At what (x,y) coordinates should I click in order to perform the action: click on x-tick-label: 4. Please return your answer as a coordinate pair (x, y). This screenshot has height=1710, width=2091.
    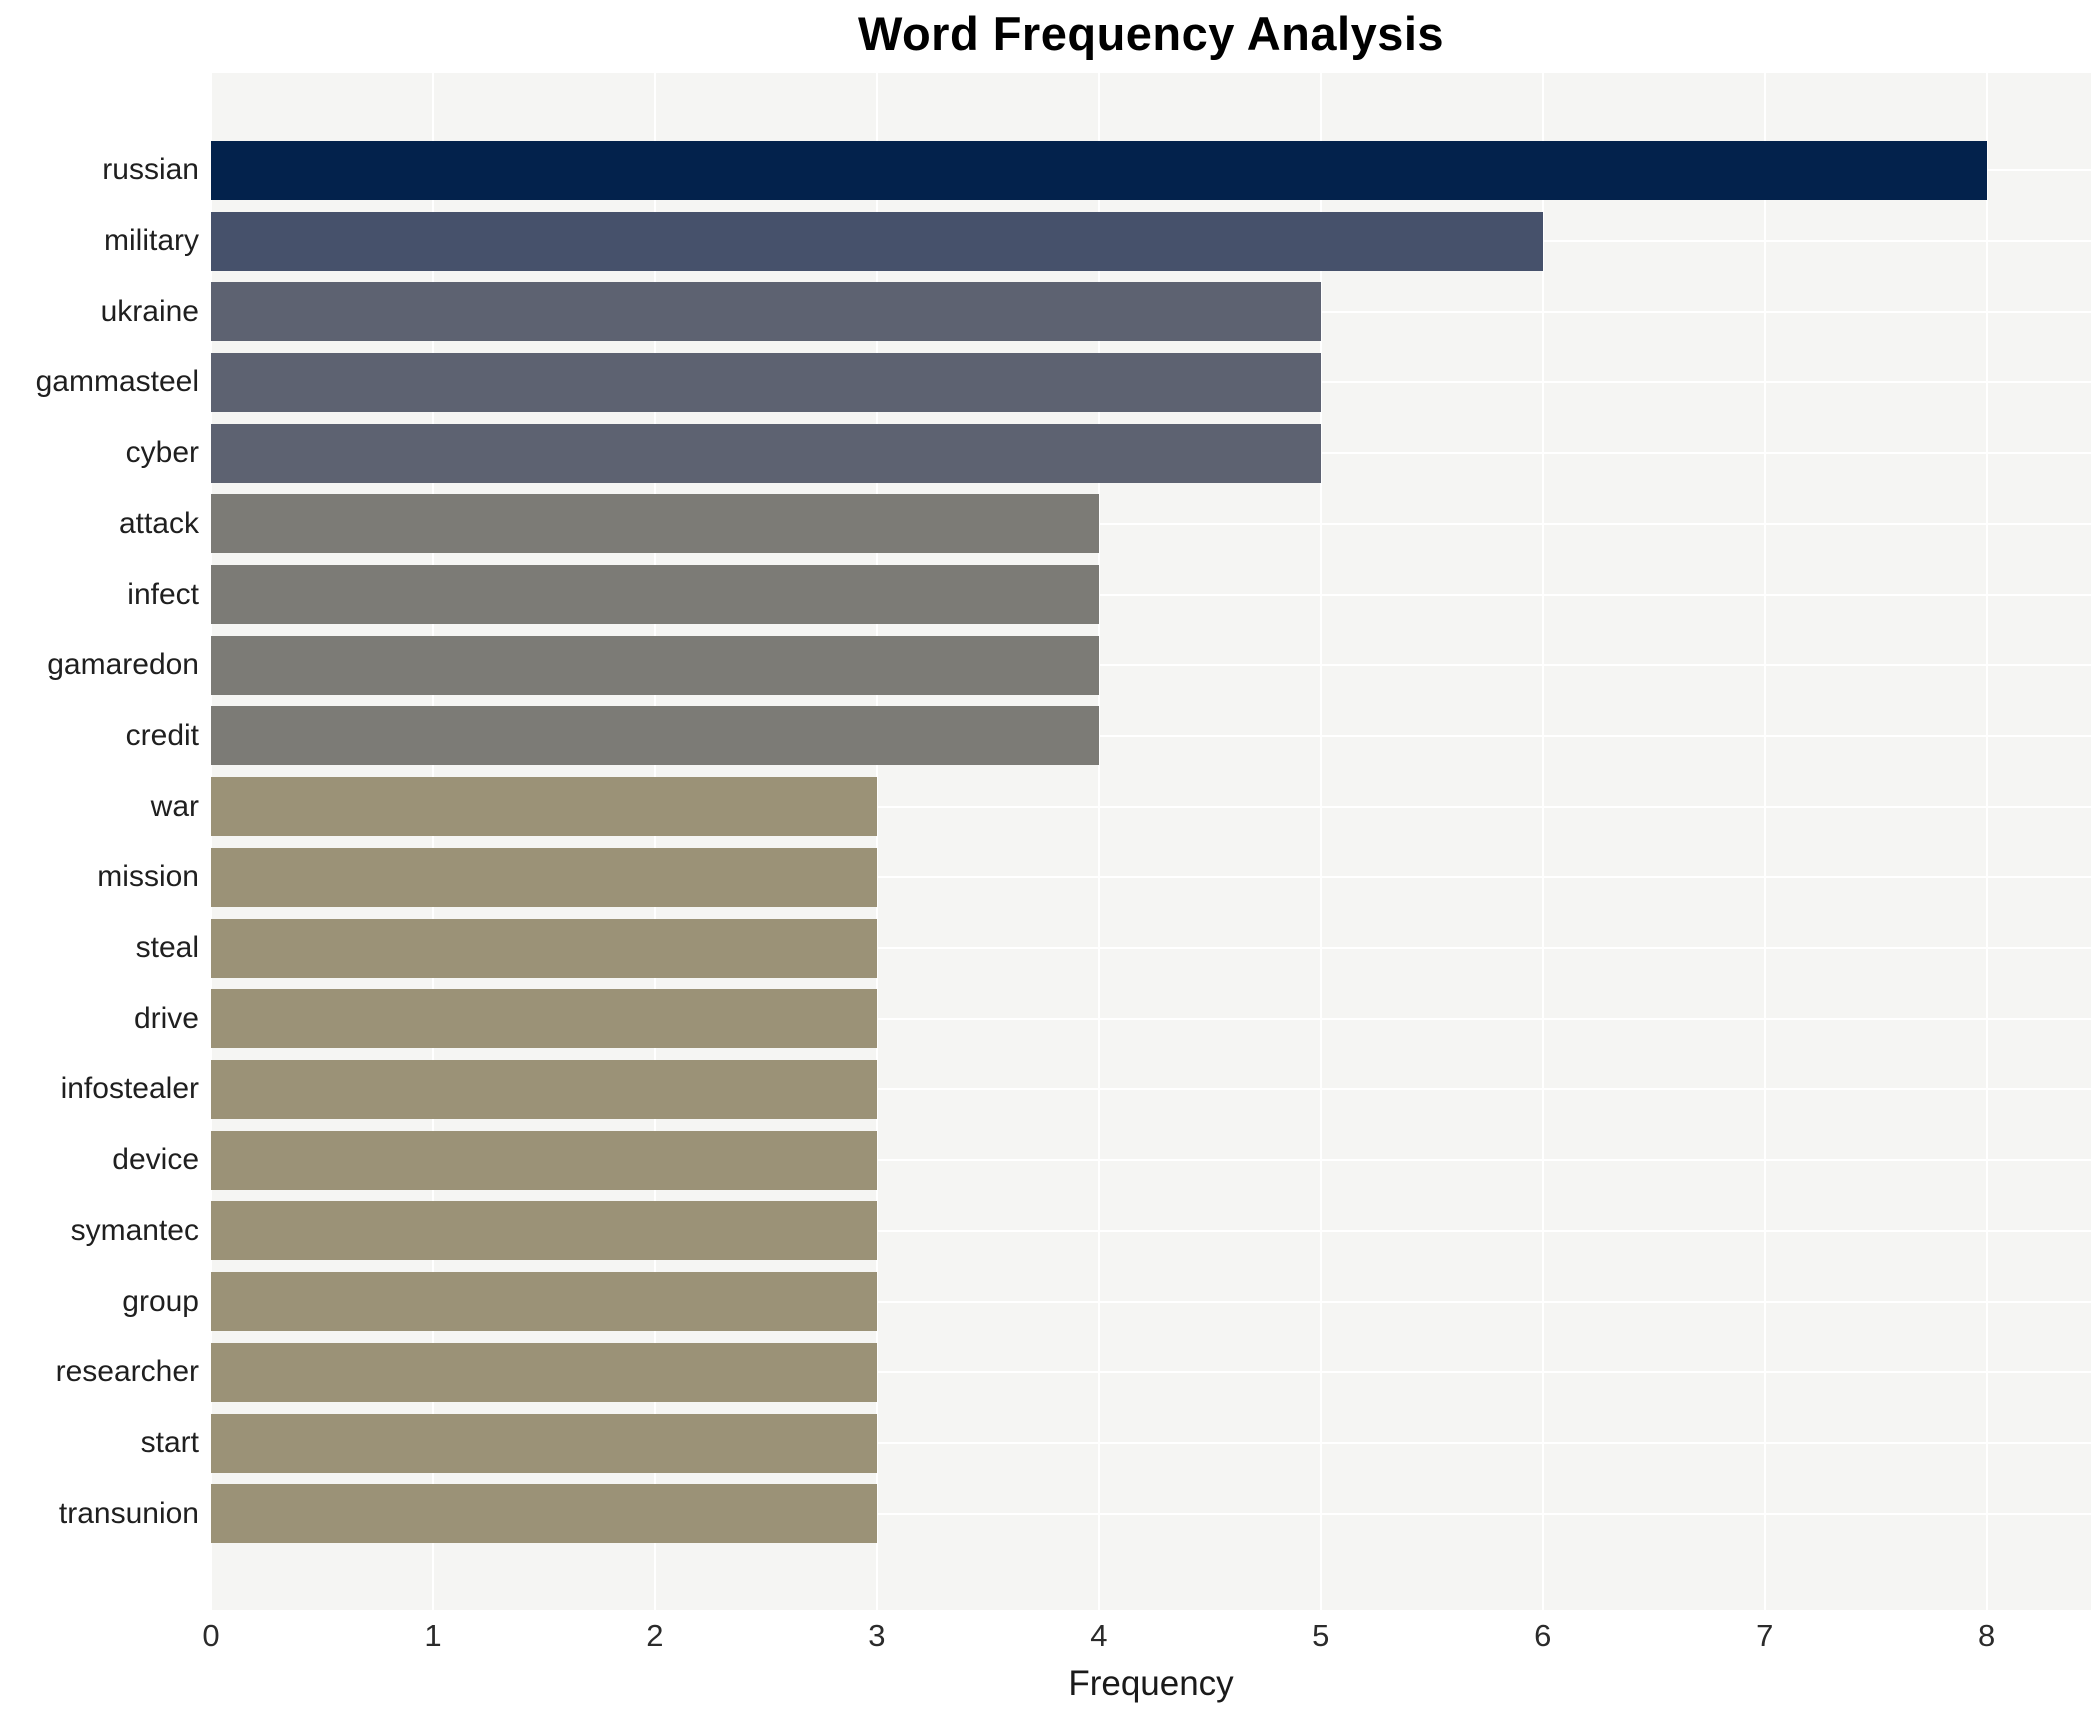
    Looking at the image, I should click on (1099, 1635).